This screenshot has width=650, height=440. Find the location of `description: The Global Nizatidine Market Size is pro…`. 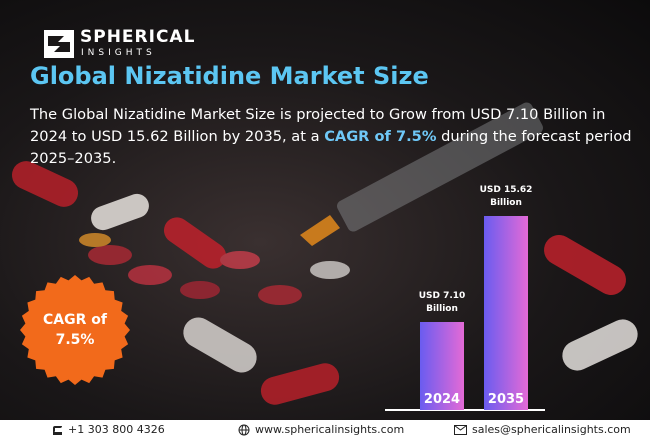

description: The Global Nizatidine Market Size is pro… is located at coordinates (332, 137).